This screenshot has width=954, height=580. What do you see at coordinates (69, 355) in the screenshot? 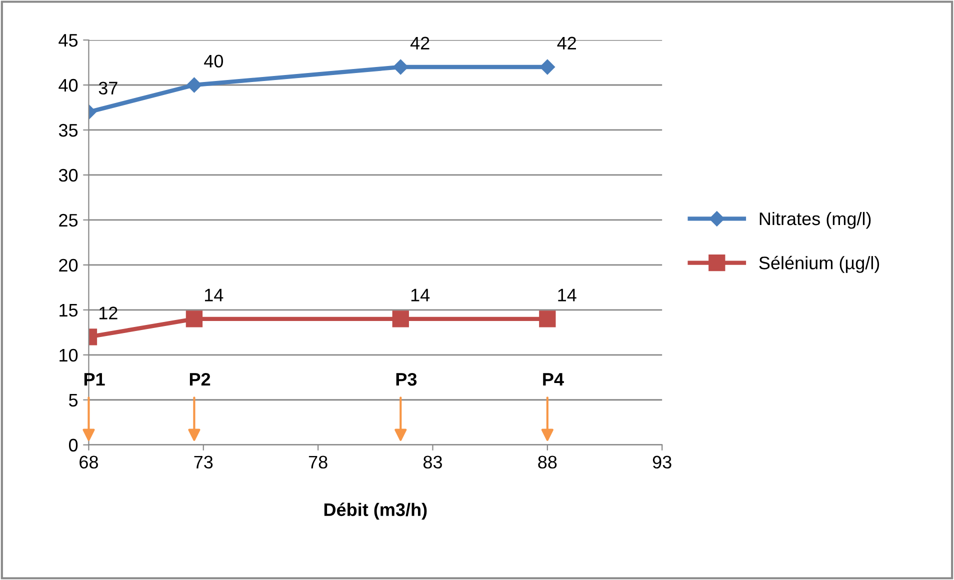
I see `y-tick-label: 10` at bounding box center [69, 355].